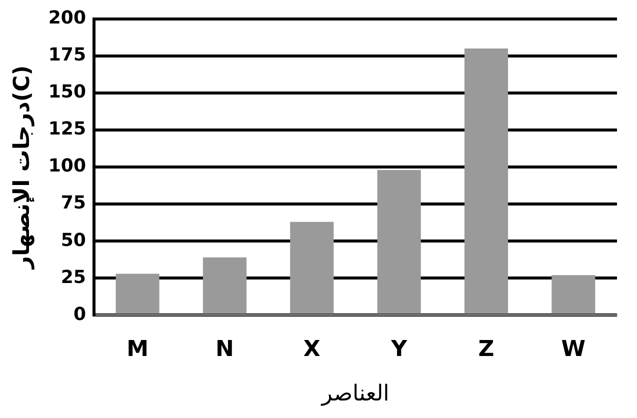  I want to click on y-axis-title: درجات الإنصهار(C), so click(22, 167).